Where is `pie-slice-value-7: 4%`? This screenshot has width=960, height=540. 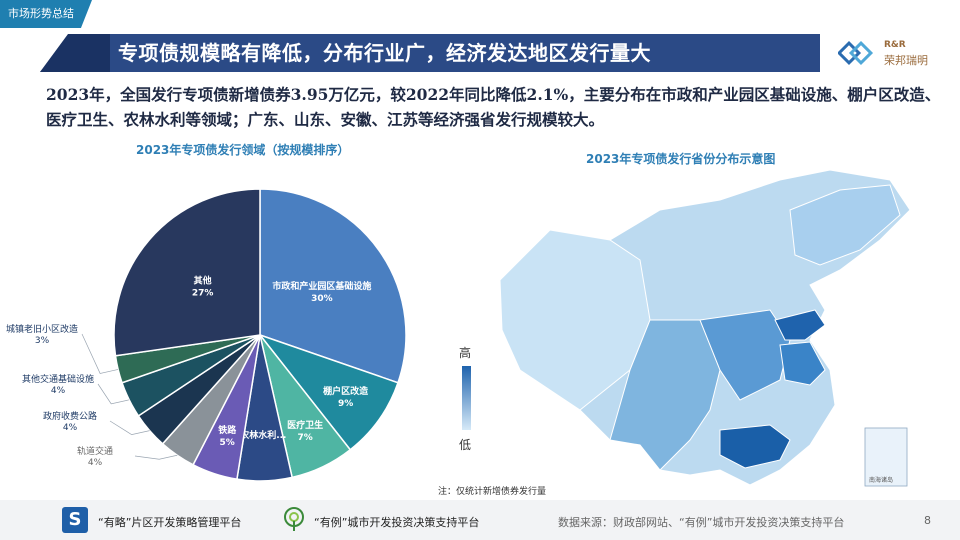 pie-slice-value-7: 4% is located at coordinates (58, 391).